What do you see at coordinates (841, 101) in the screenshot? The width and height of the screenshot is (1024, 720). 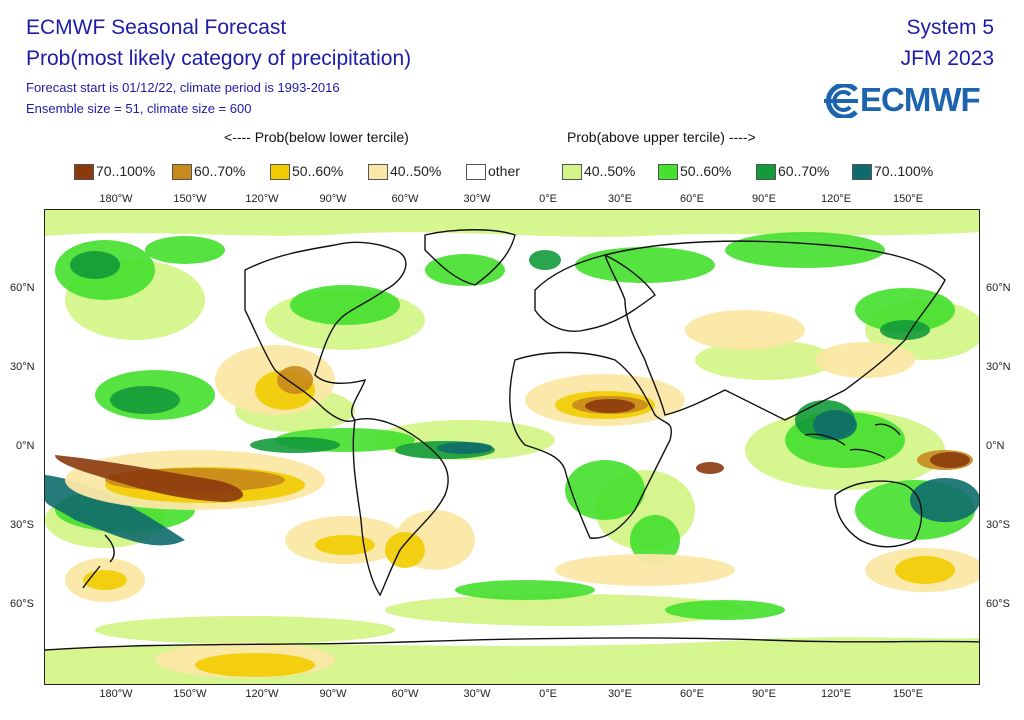 I see `ecmwf-logo-icon` at bounding box center [841, 101].